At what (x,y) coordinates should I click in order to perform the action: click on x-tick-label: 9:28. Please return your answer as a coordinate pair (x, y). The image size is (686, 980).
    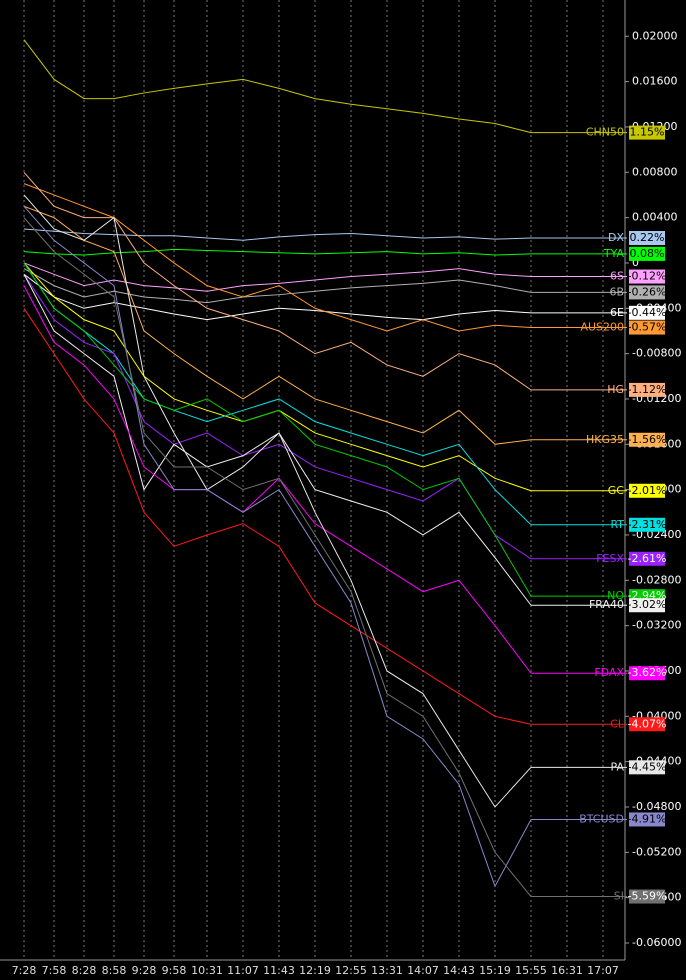
    Looking at the image, I should click on (144, 970).